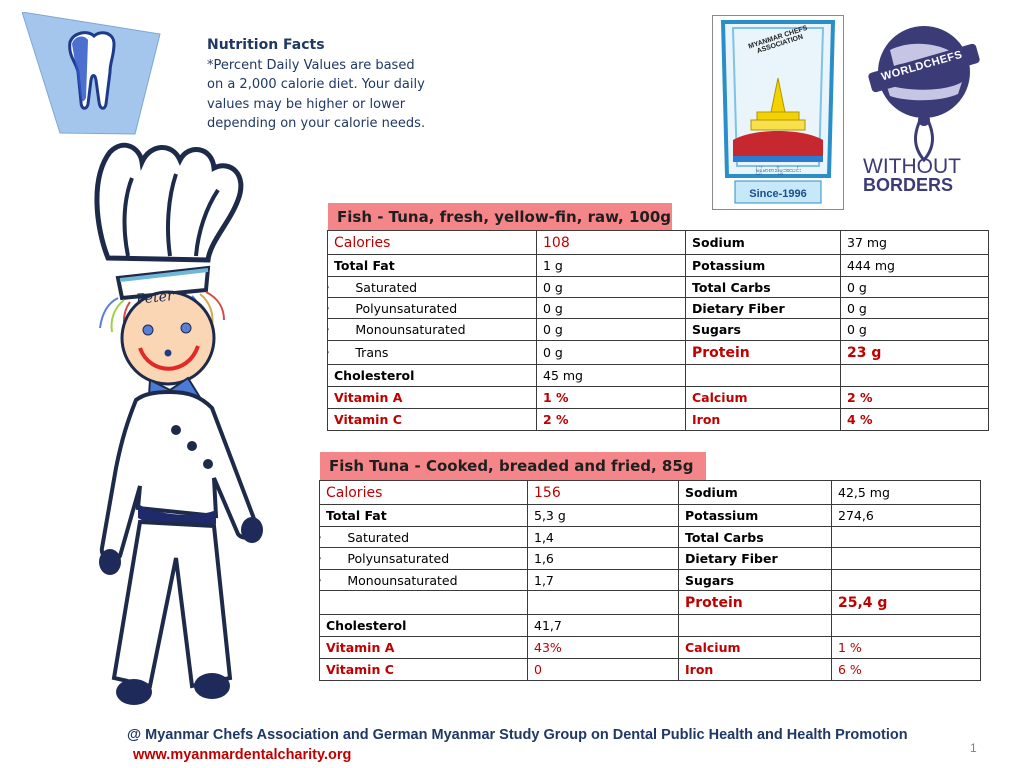  What do you see at coordinates (316, 123) in the screenshot?
I see `note-line: depending on your calorie needs.` at bounding box center [316, 123].